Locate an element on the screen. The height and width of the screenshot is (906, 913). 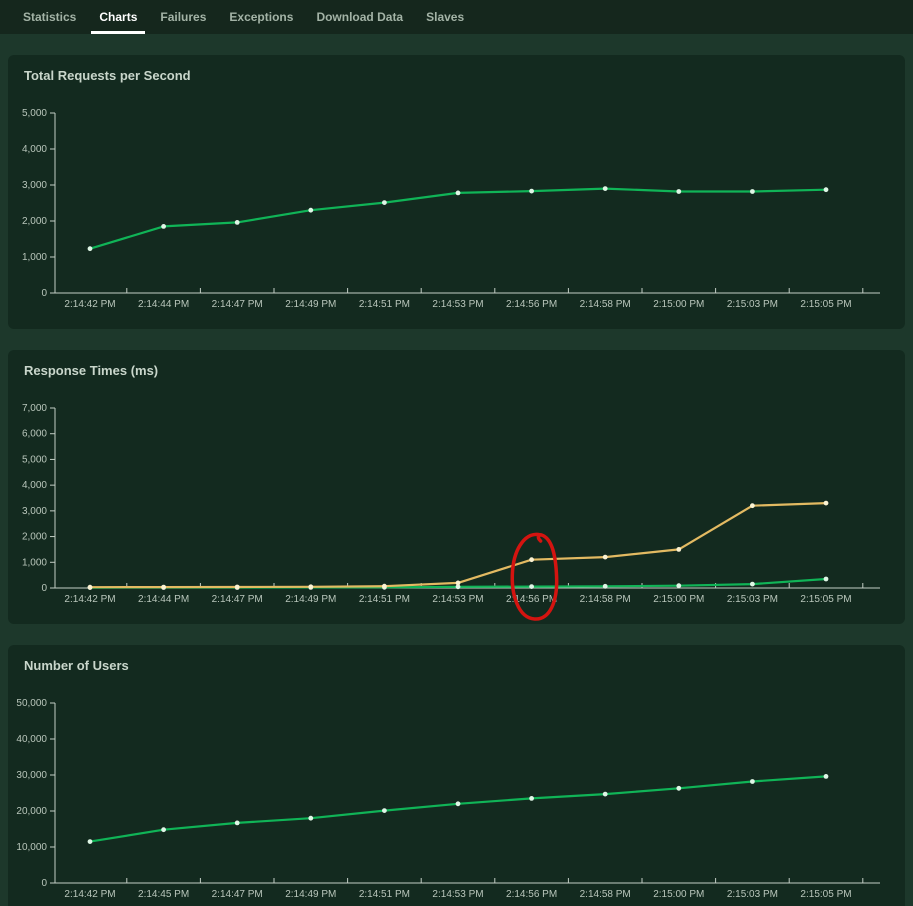
tab-download-data: Download Data is located at coordinates (360, 16).